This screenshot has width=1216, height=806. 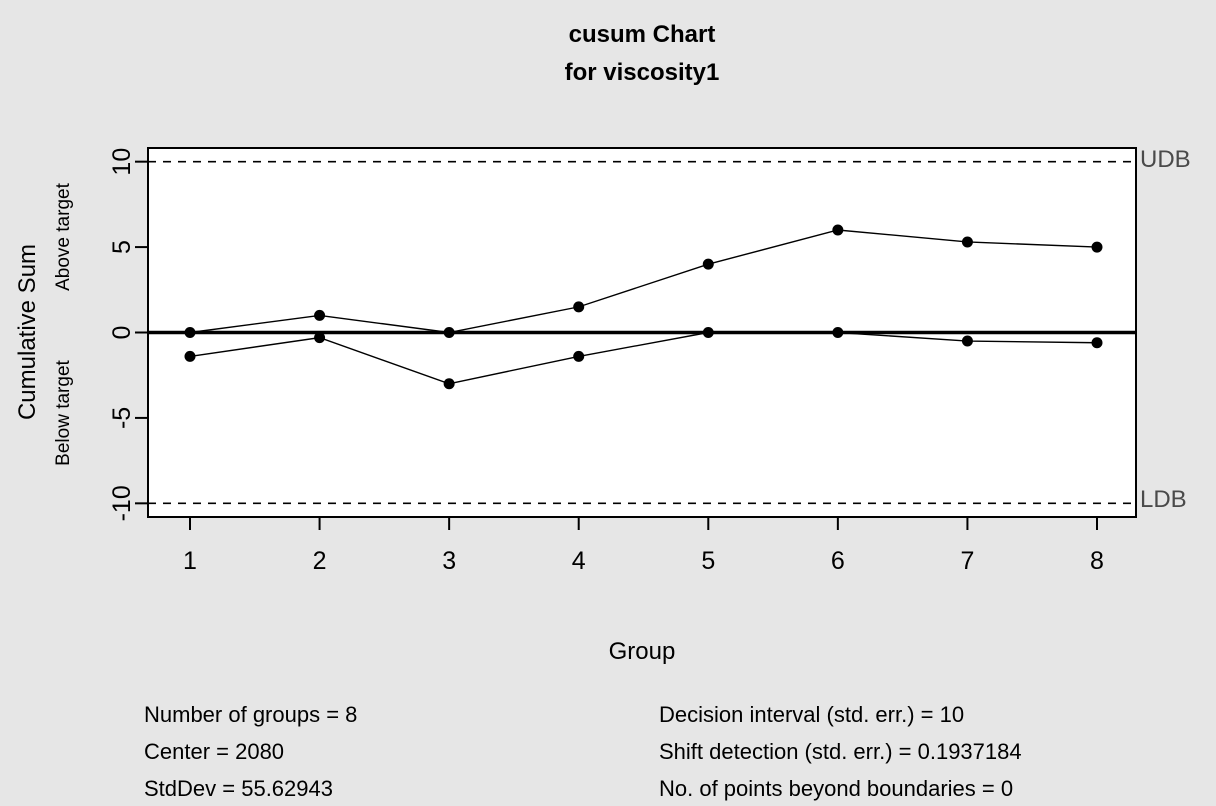 What do you see at coordinates (642, 54) in the screenshot?
I see `chart-title: cusum Chart for viscosity1` at bounding box center [642, 54].